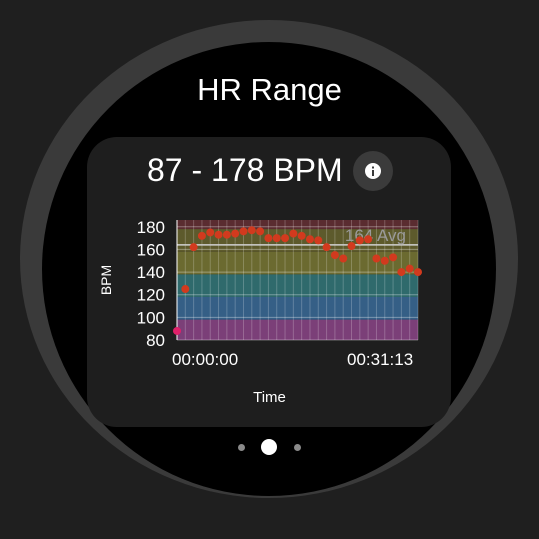 Image resolution: width=539 pixels, height=539 pixels. Describe the element at coordinates (269, 89) in the screenshot. I see `page-title: HR Range` at that location.